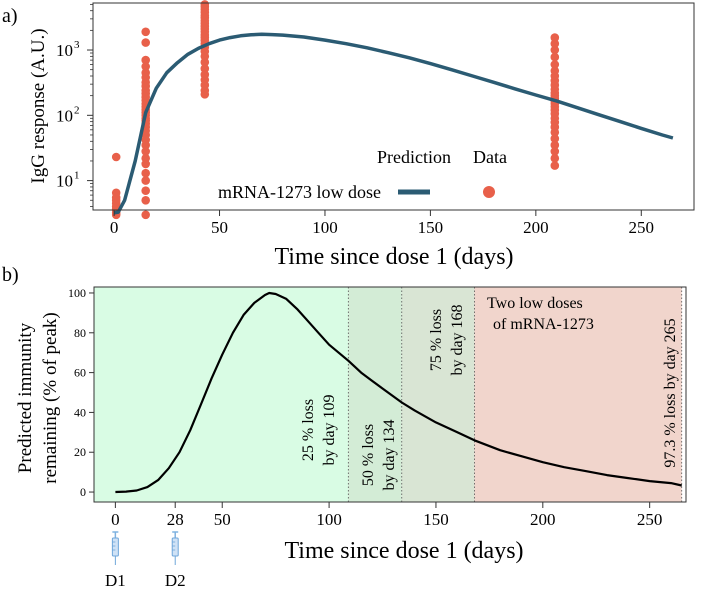 This screenshot has height=593, width=708. I want to click on annotation-50-loss-line1: 50 % loss, so click(368, 455).